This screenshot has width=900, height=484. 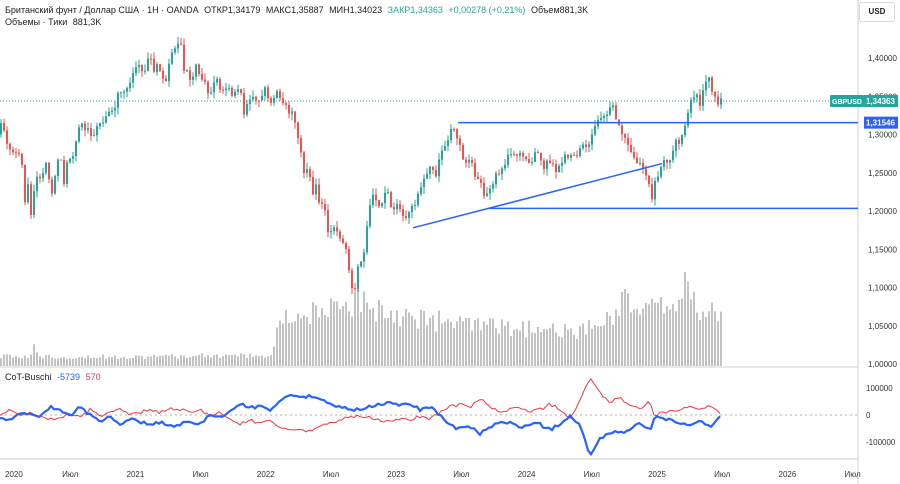 I want to click on volume-value: Объем881,3K, so click(x=559, y=10).